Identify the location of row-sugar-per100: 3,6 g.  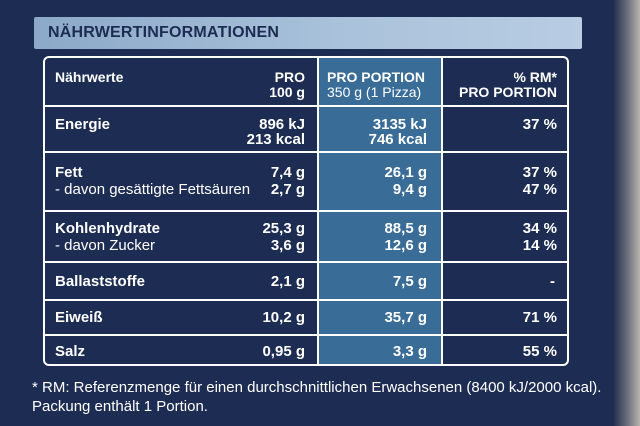
(287, 245).